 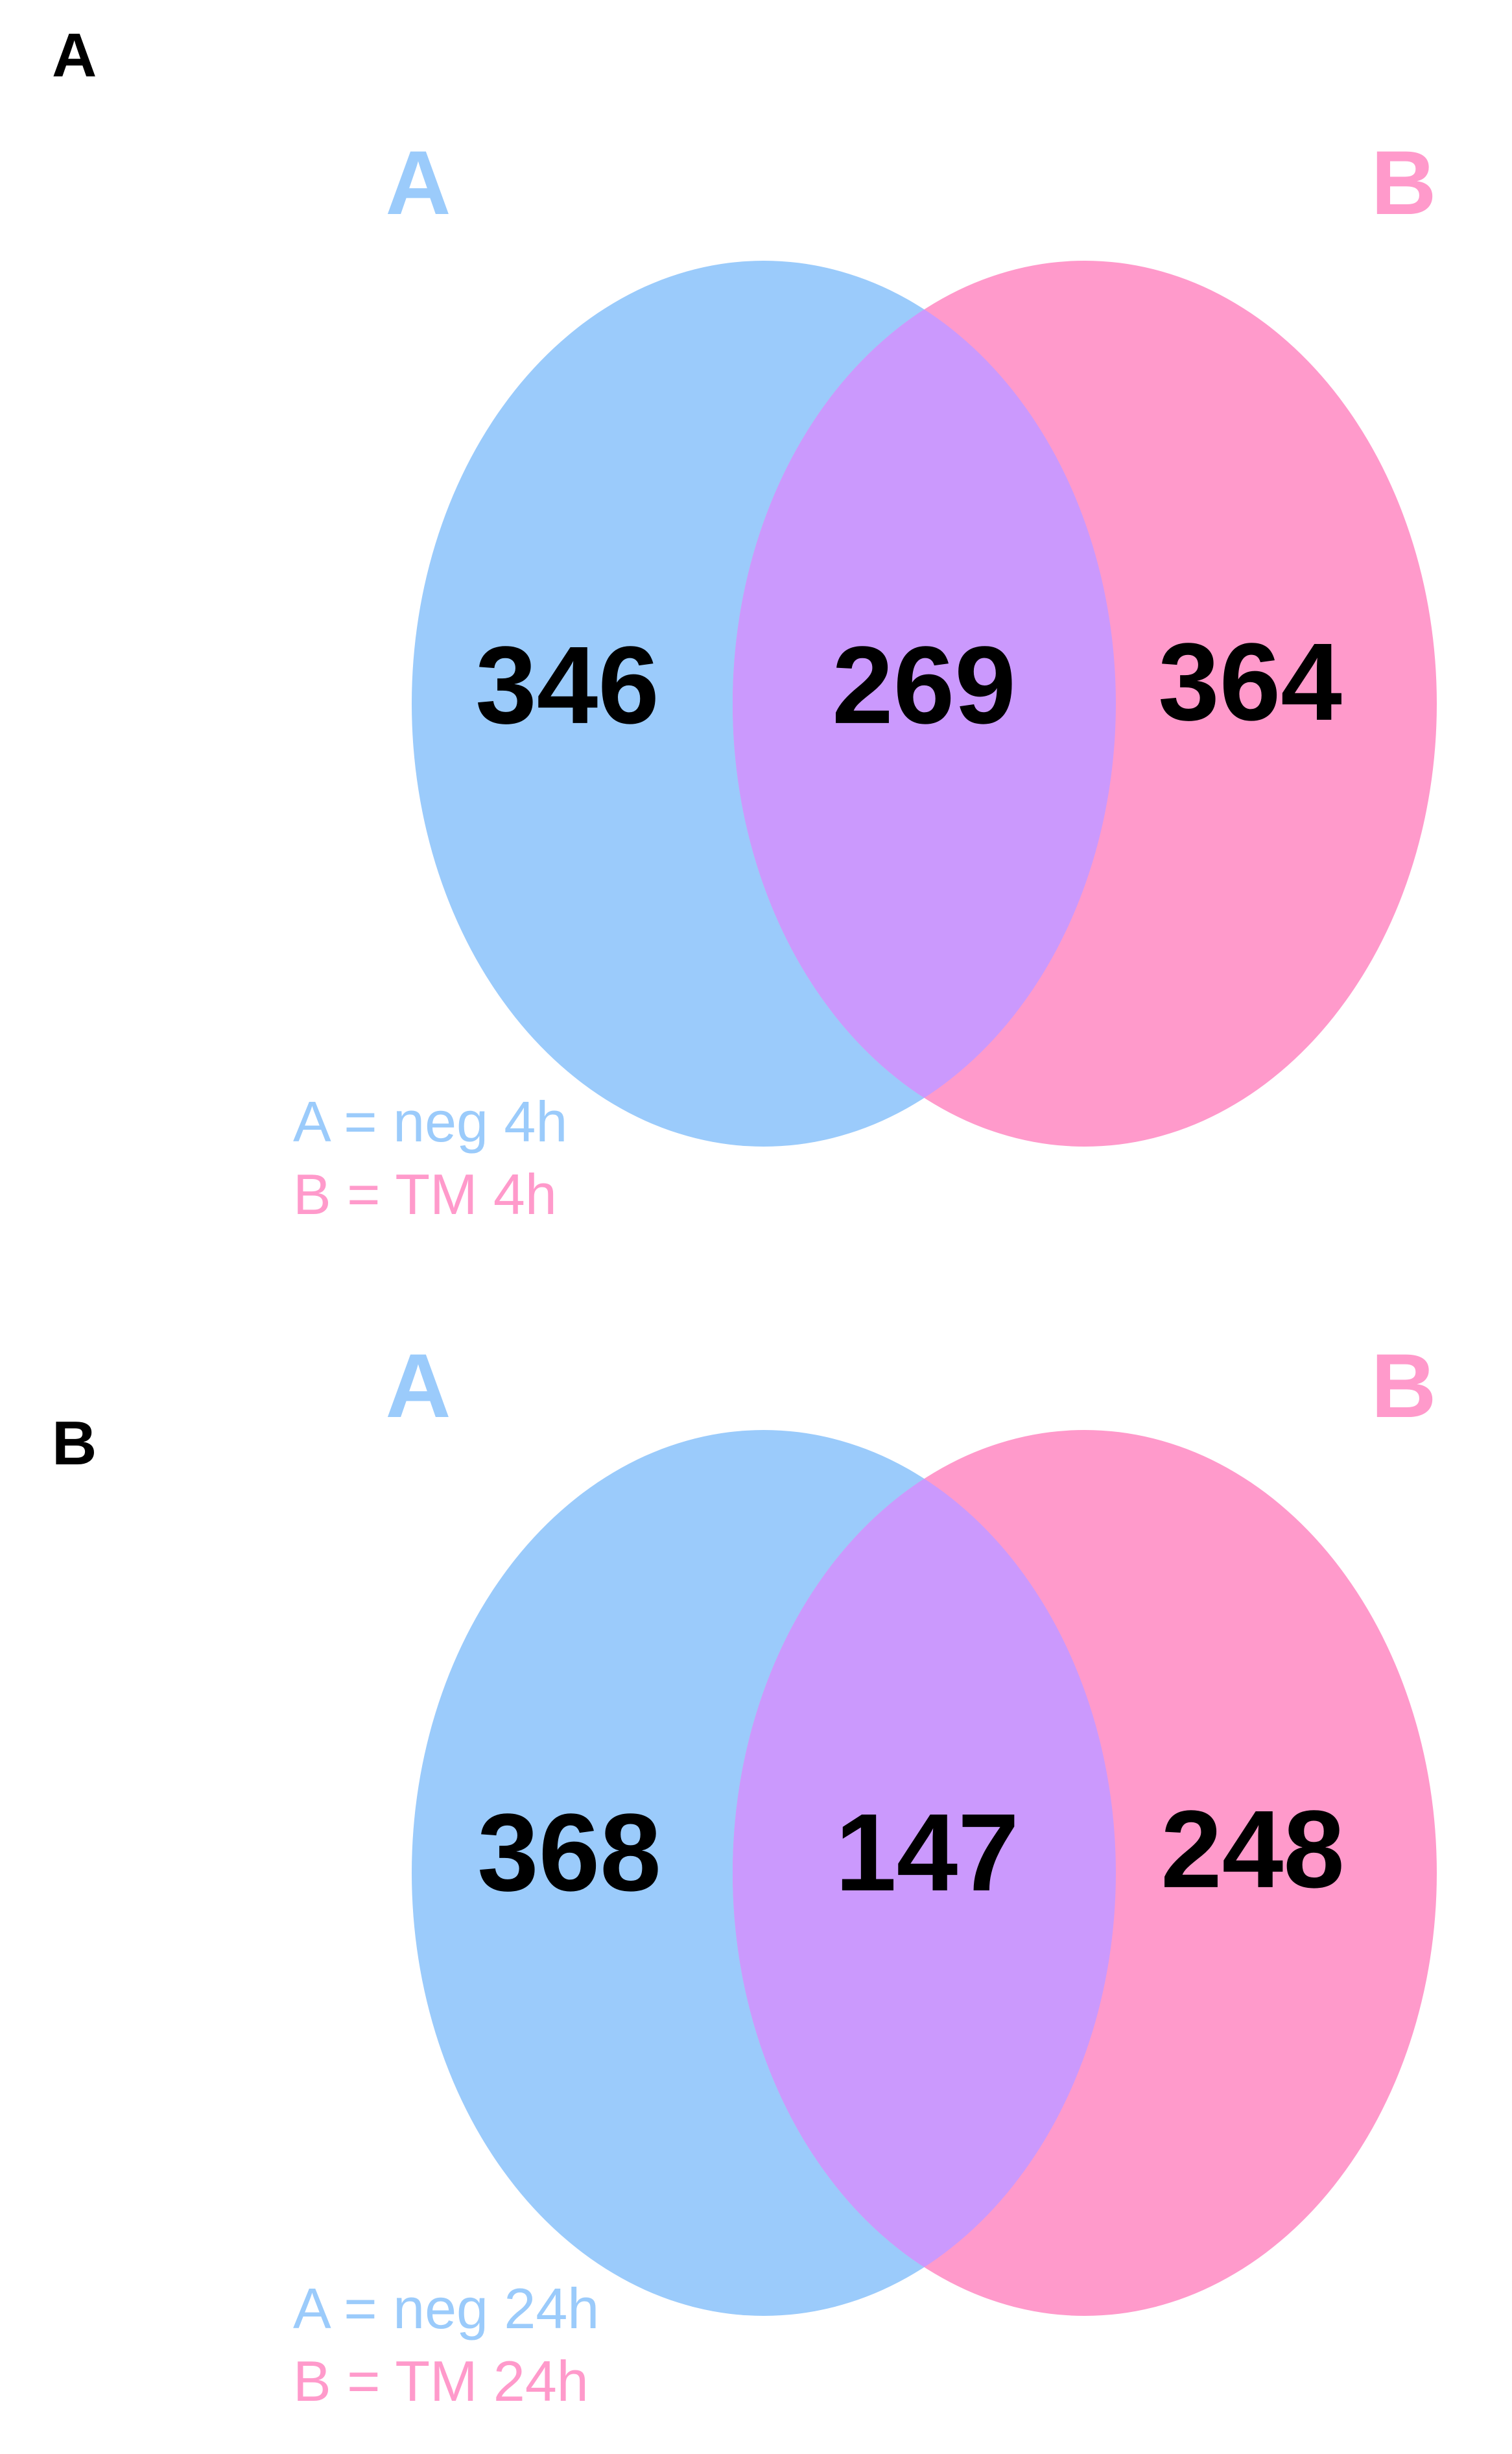 What do you see at coordinates (927, 1852) in the screenshot?
I see `count-overlap: 147` at bounding box center [927, 1852].